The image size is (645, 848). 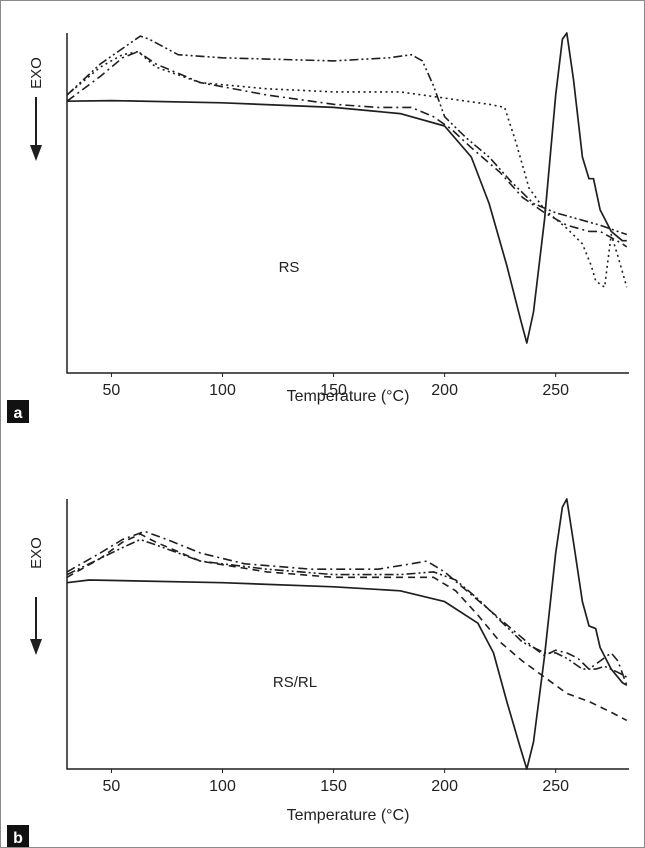 I want to click on panel-label: a, so click(x=18, y=413).